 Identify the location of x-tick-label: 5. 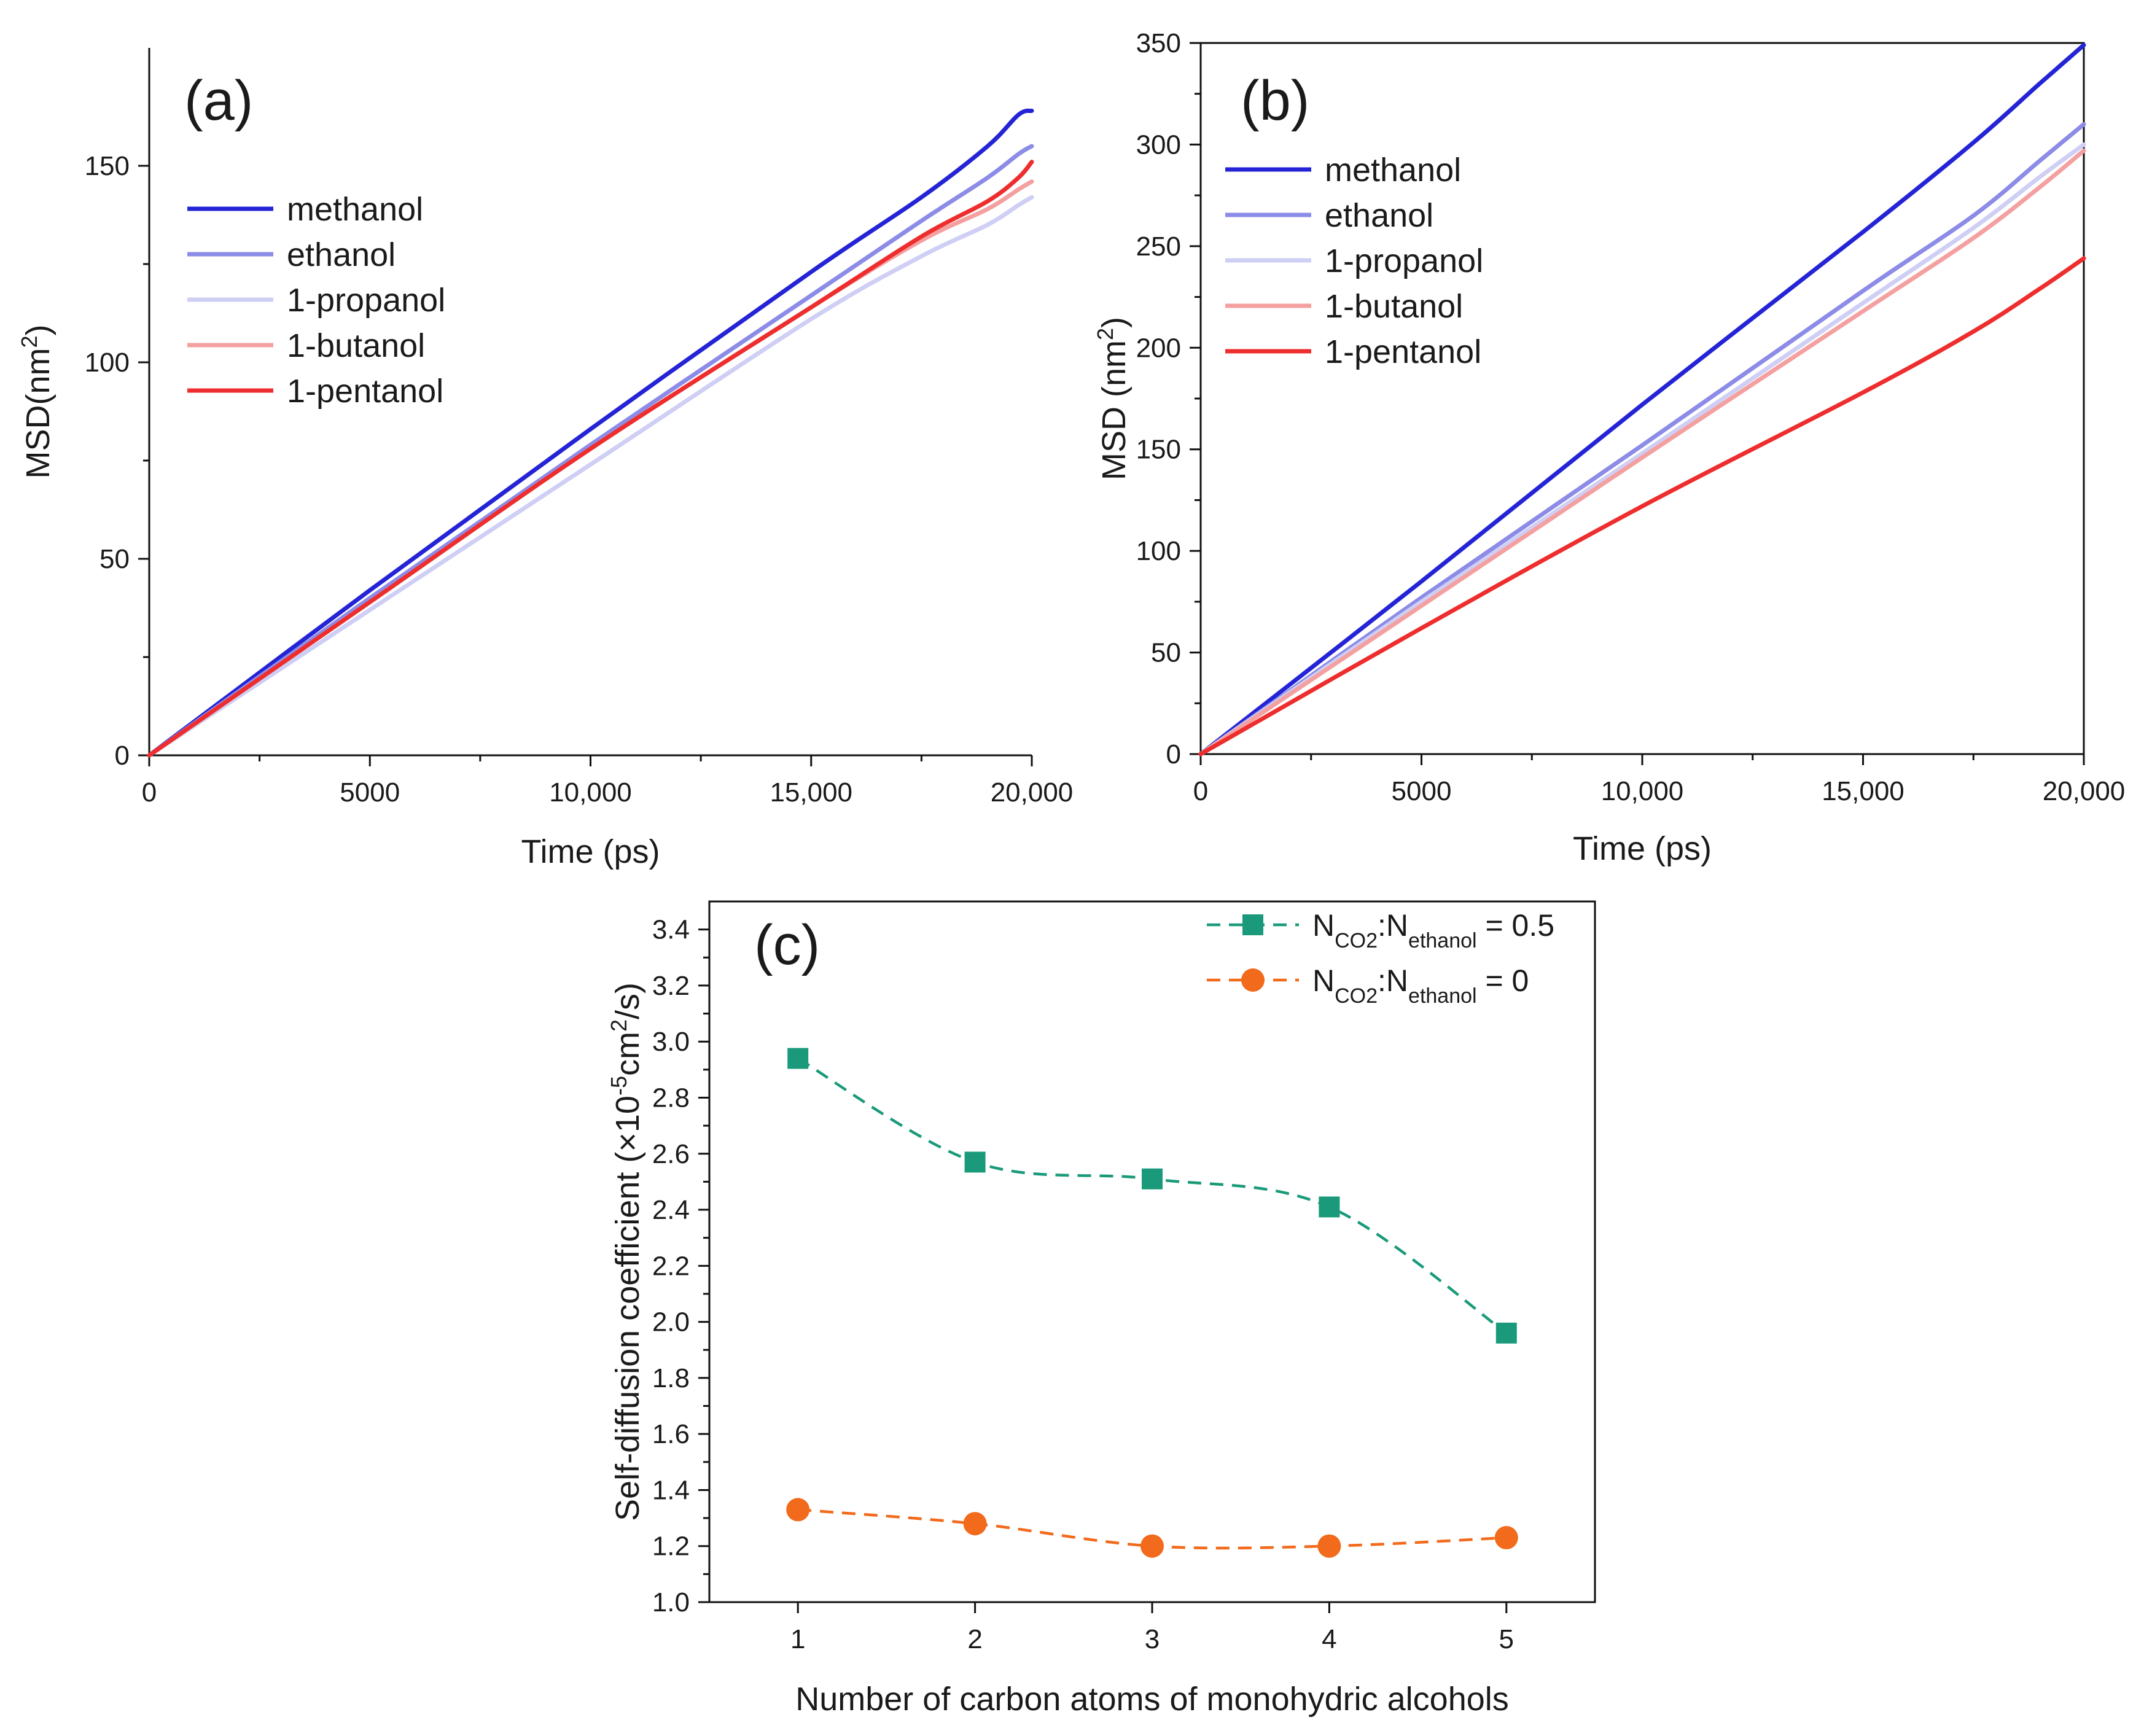
(1506, 1639).